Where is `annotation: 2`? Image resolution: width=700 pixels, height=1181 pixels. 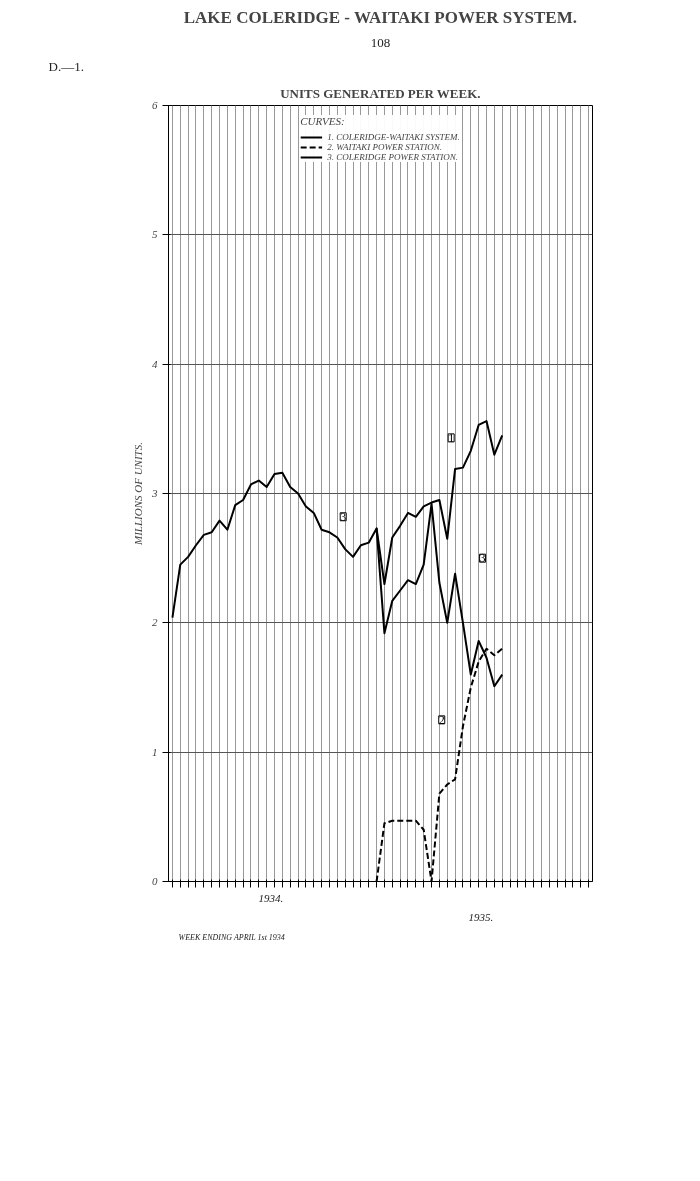
annotation: 2 is located at coordinates (441, 719).